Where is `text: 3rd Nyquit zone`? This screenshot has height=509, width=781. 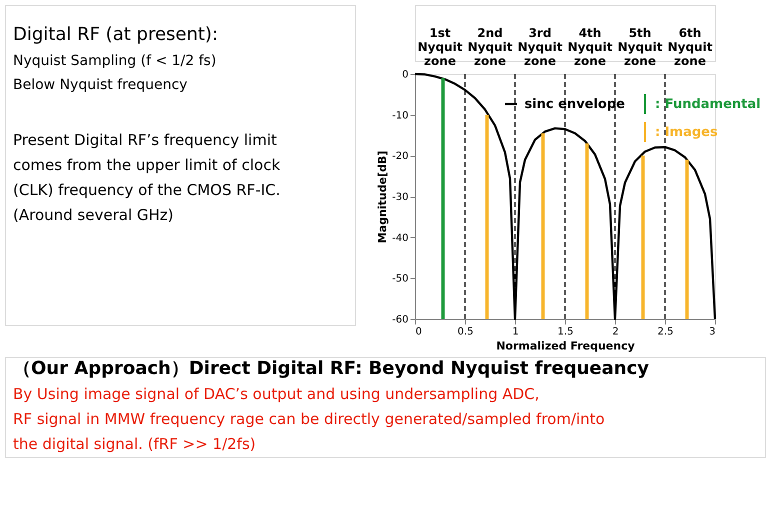
text: 3rd Nyquit zone is located at coordinates (540, 47).